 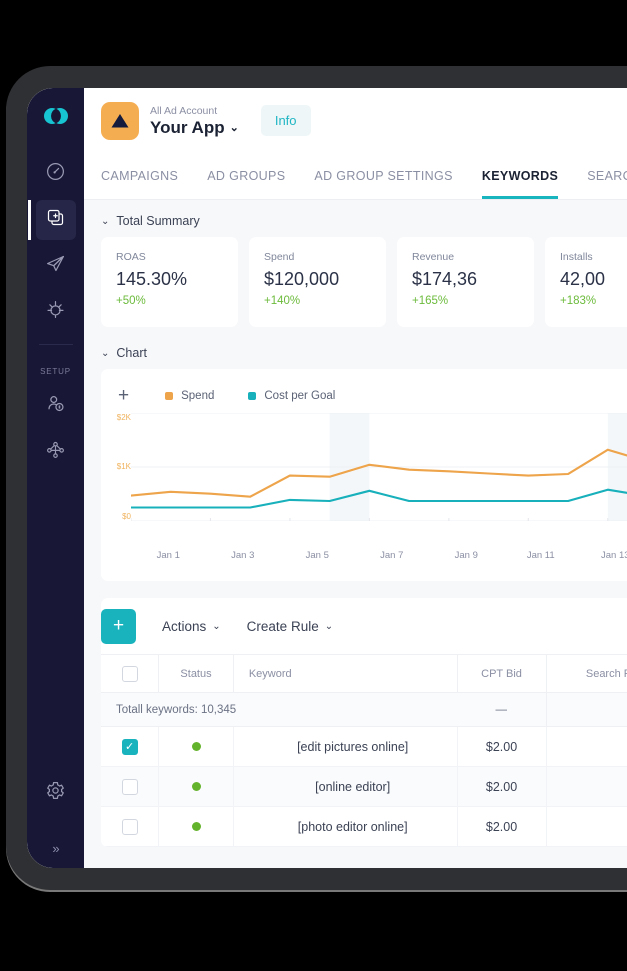 What do you see at coordinates (246, 176) in the screenshot?
I see `tab-ad-groups: AD GROUPS` at bounding box center [246, 176].